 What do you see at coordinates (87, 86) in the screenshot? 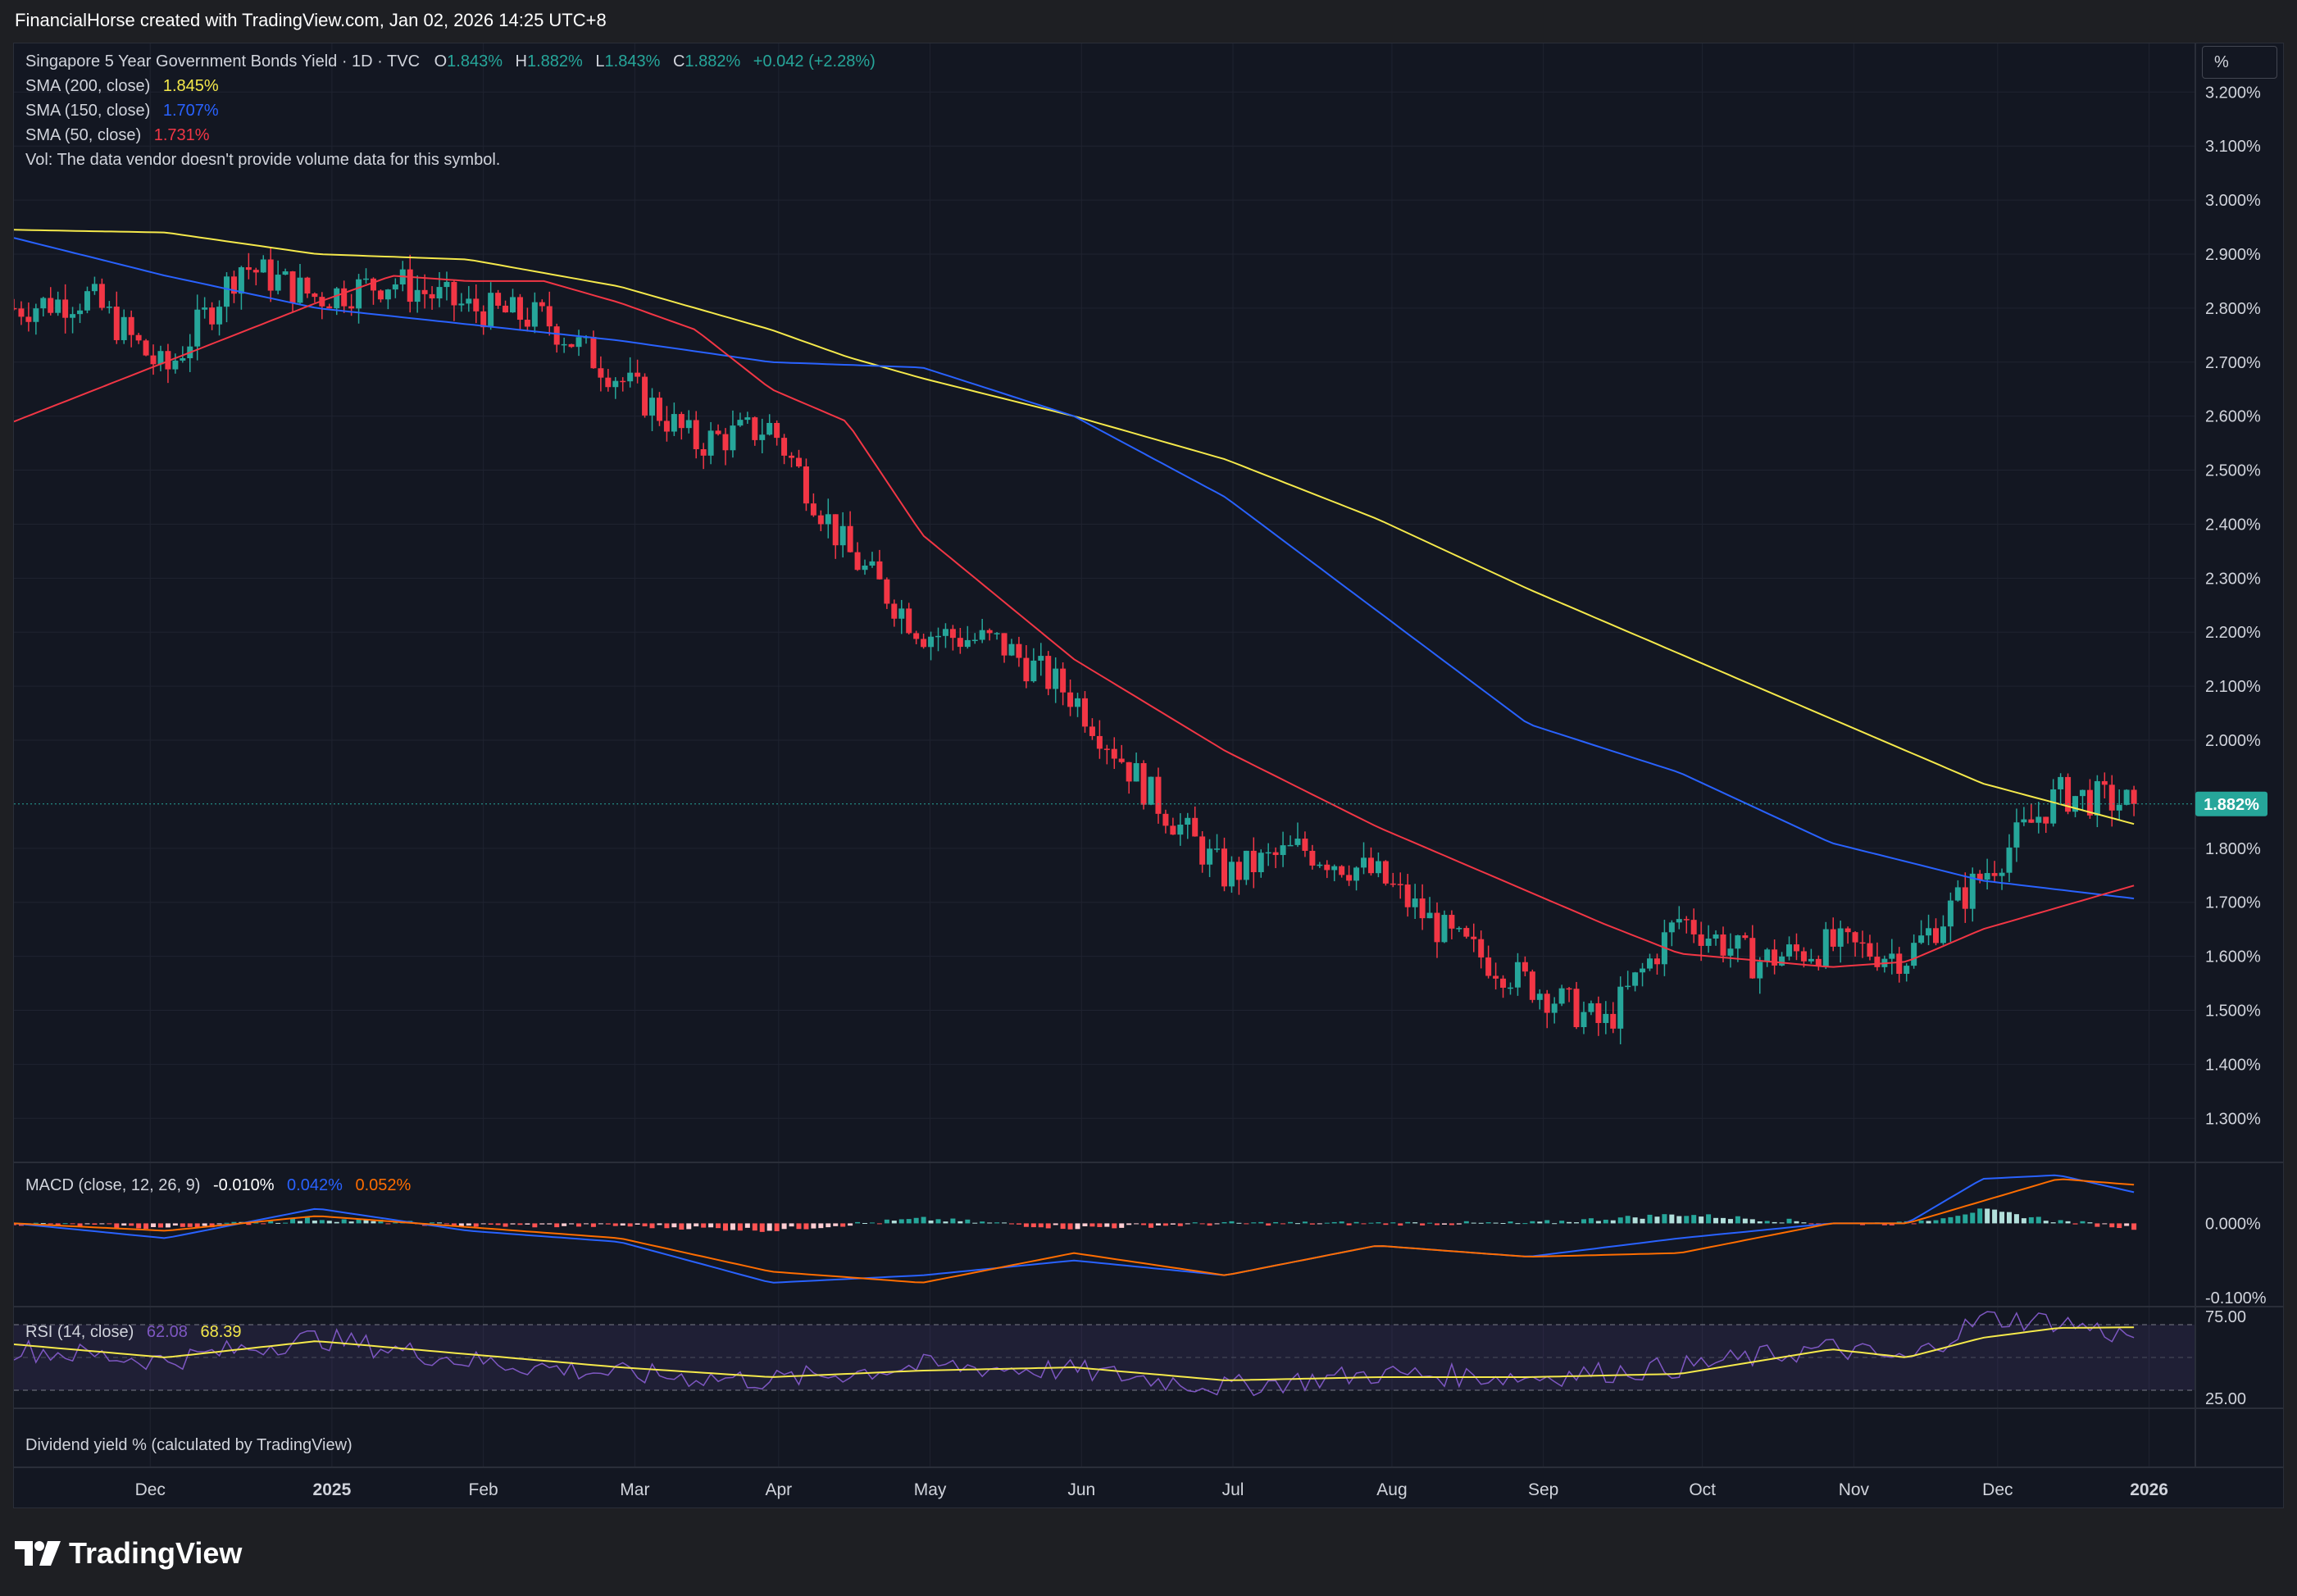
I see `sma200-label: SMA (200, close)` at bounding box center [87, 86].